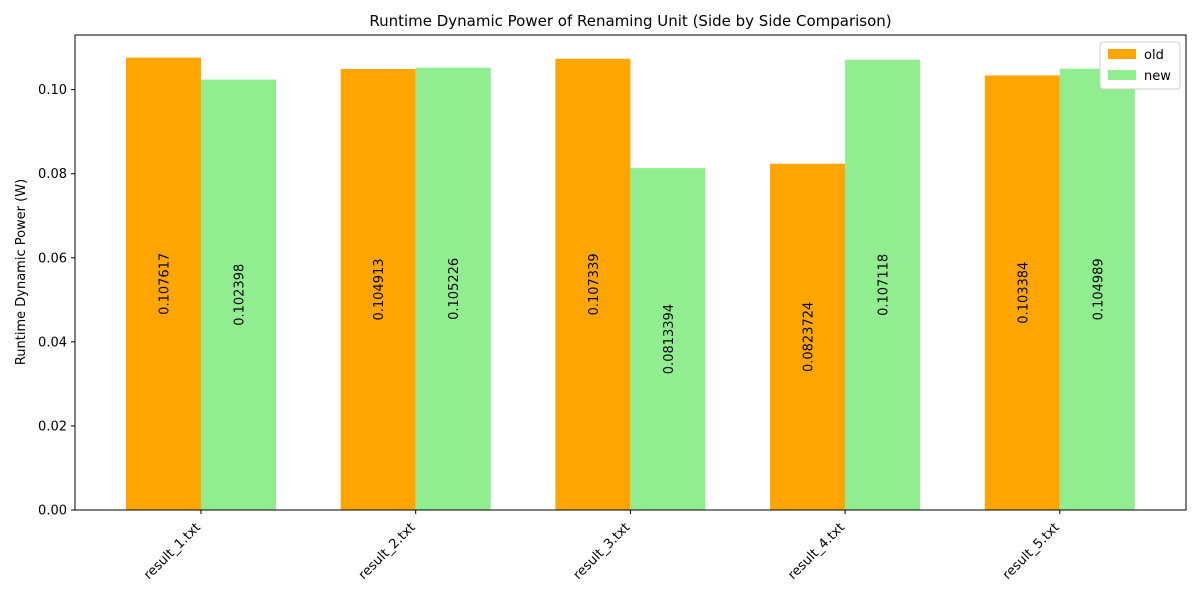 Image resolution: width=1200 pixels, height=600 pixels. Describe the element at coordinates (387, 551) in the screenshot. I see `x-tick-label: result_2.txt` at that location.